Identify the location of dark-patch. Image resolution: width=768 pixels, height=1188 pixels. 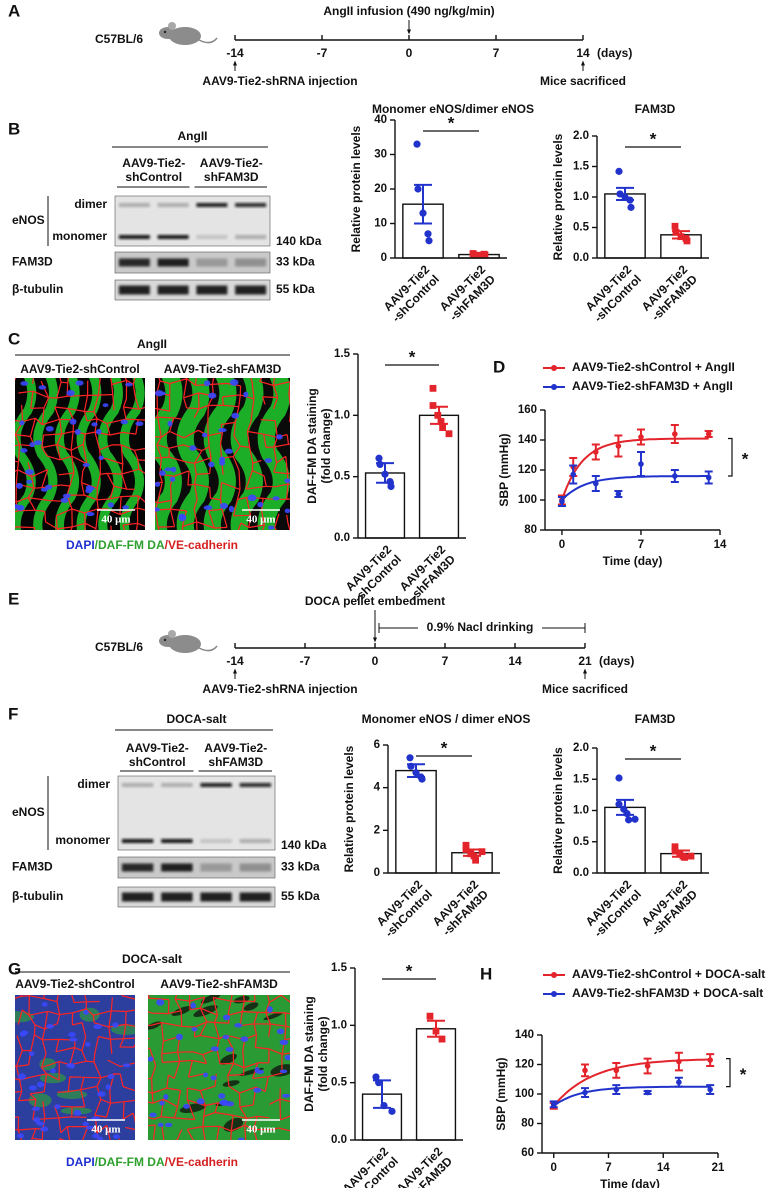
(210, 999).